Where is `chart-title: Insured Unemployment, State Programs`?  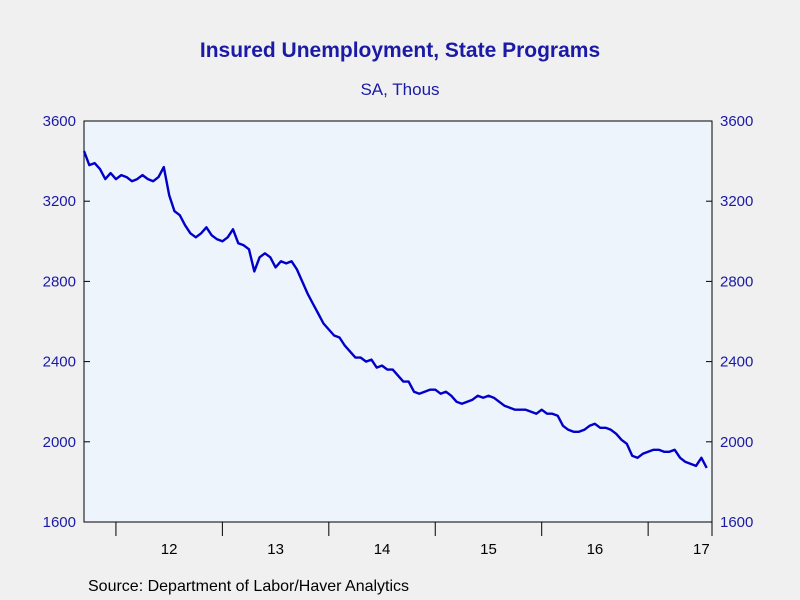
chart-title: Insured Unemployment, State Programs is located at coordinates (400, 50).